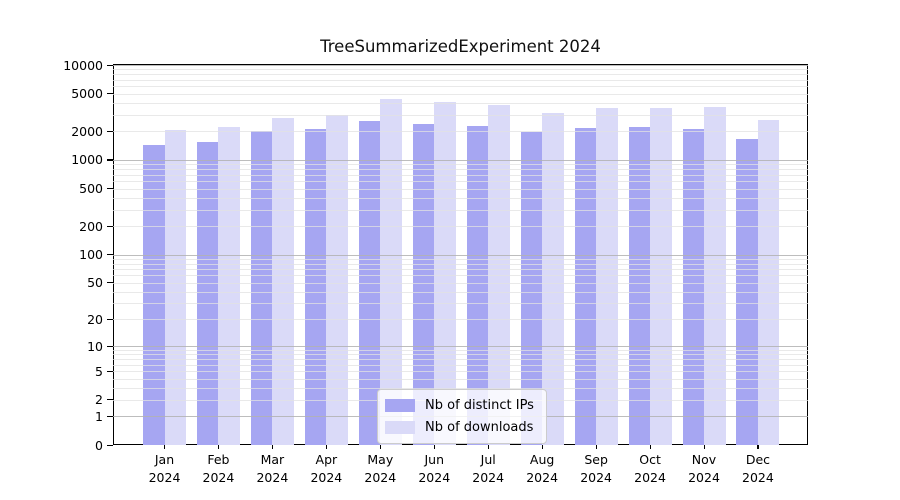 The width and height of the screenshot is (900, 500). Describe the element at coordinates (95, 283) in the screenshot. I see `y-tick-label: 50` at that location.